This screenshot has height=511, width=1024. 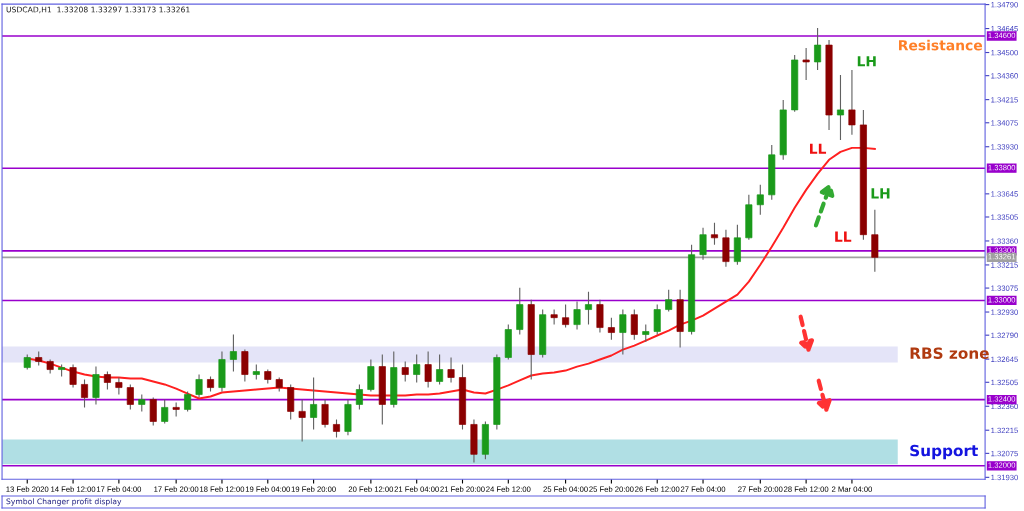 I want to click on band-label: RBS zone, so click(x=949, y=353).